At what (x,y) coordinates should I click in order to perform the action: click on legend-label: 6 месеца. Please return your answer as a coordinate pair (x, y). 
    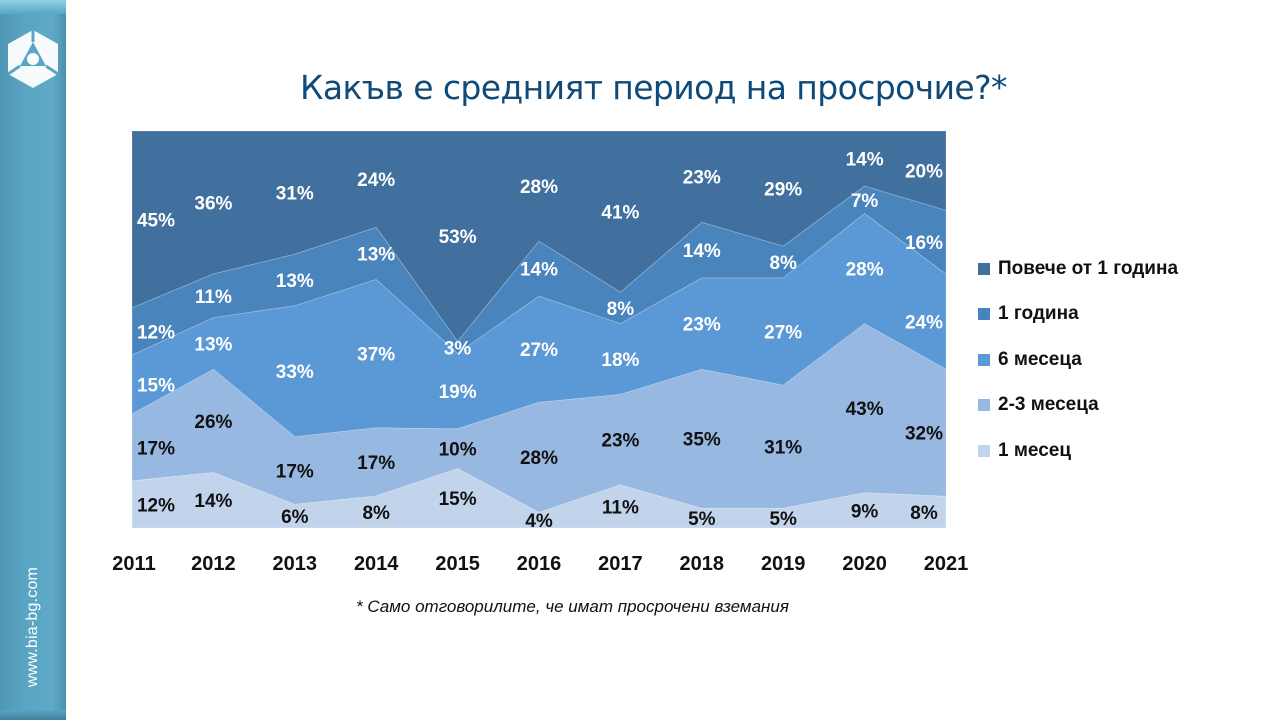
    Looking at the image, I should click on (1040, 359).